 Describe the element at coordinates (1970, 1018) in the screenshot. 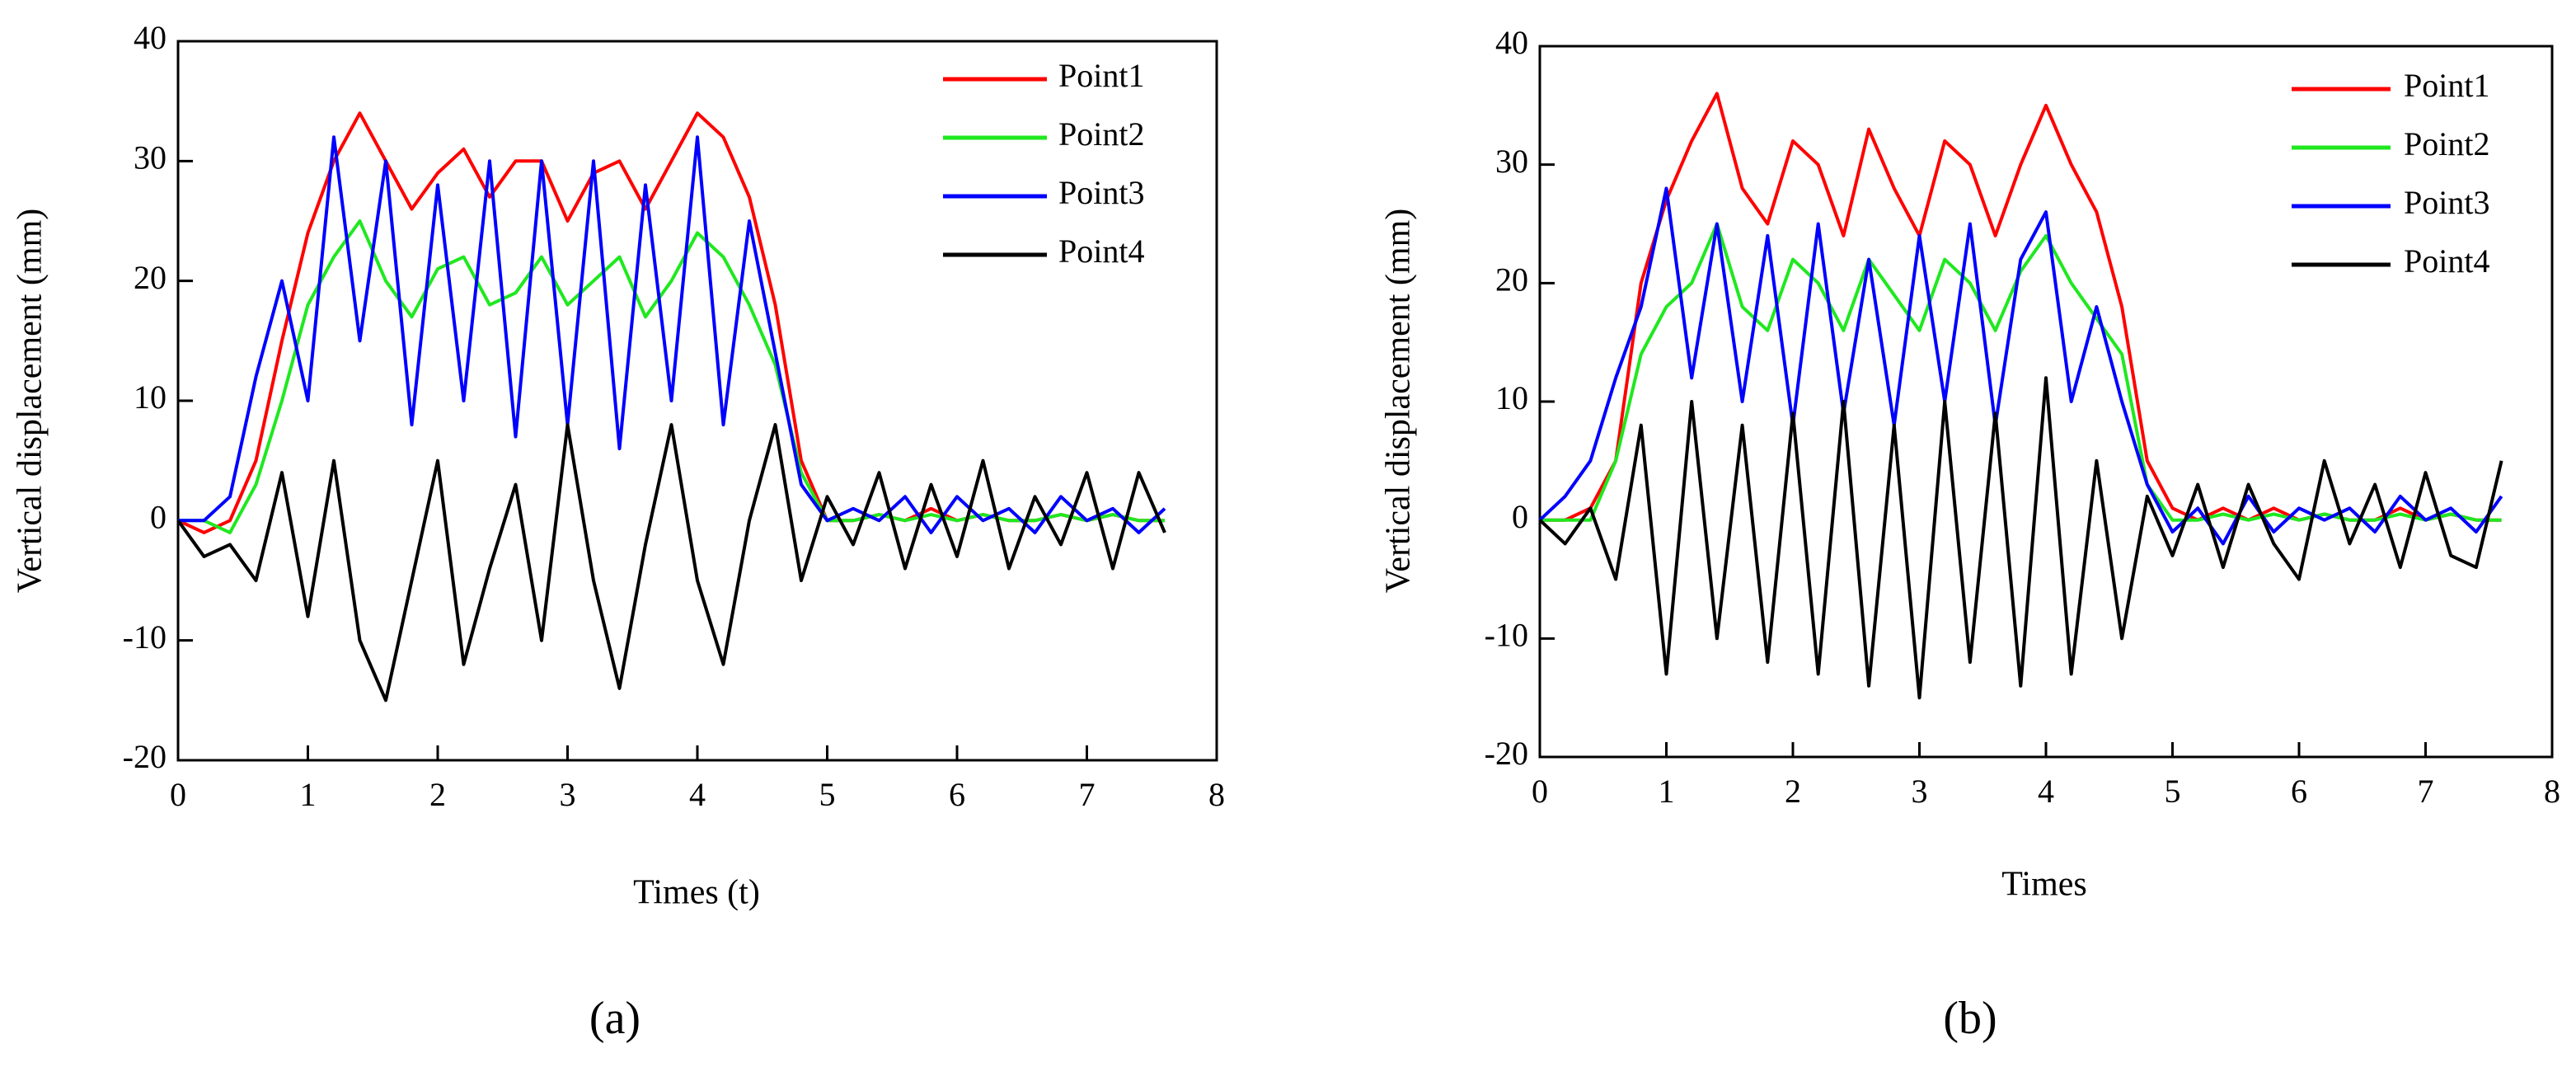

I see `panel-label: (b)` at that location.